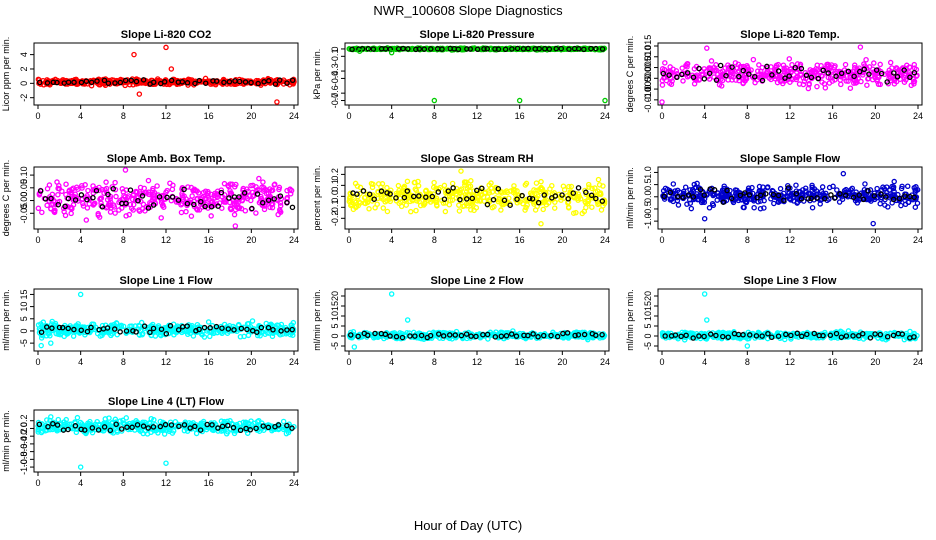  What do you see at coordinates (335, 219) in the screenshot?
I see `y-tick-label: -0.2` at bounding box center [335, 219].